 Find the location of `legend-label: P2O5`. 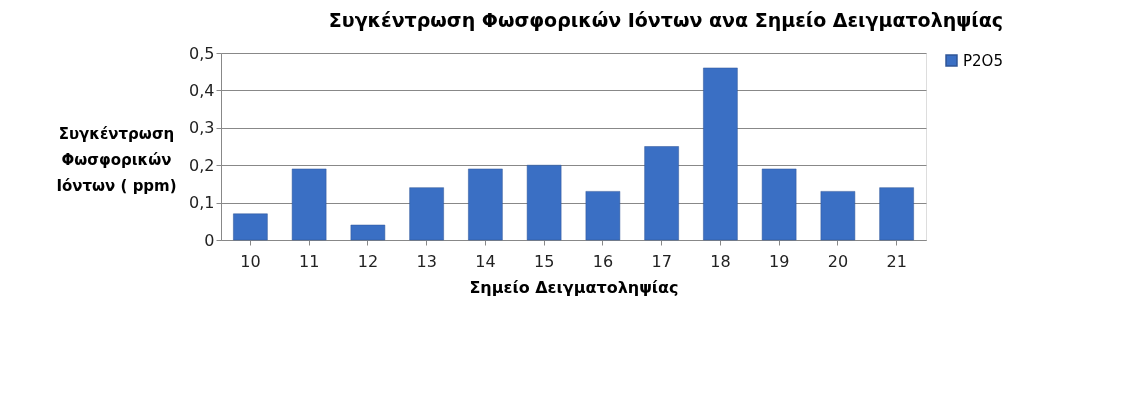

legend-label: P2O5 is located at coordinates (983, 60).